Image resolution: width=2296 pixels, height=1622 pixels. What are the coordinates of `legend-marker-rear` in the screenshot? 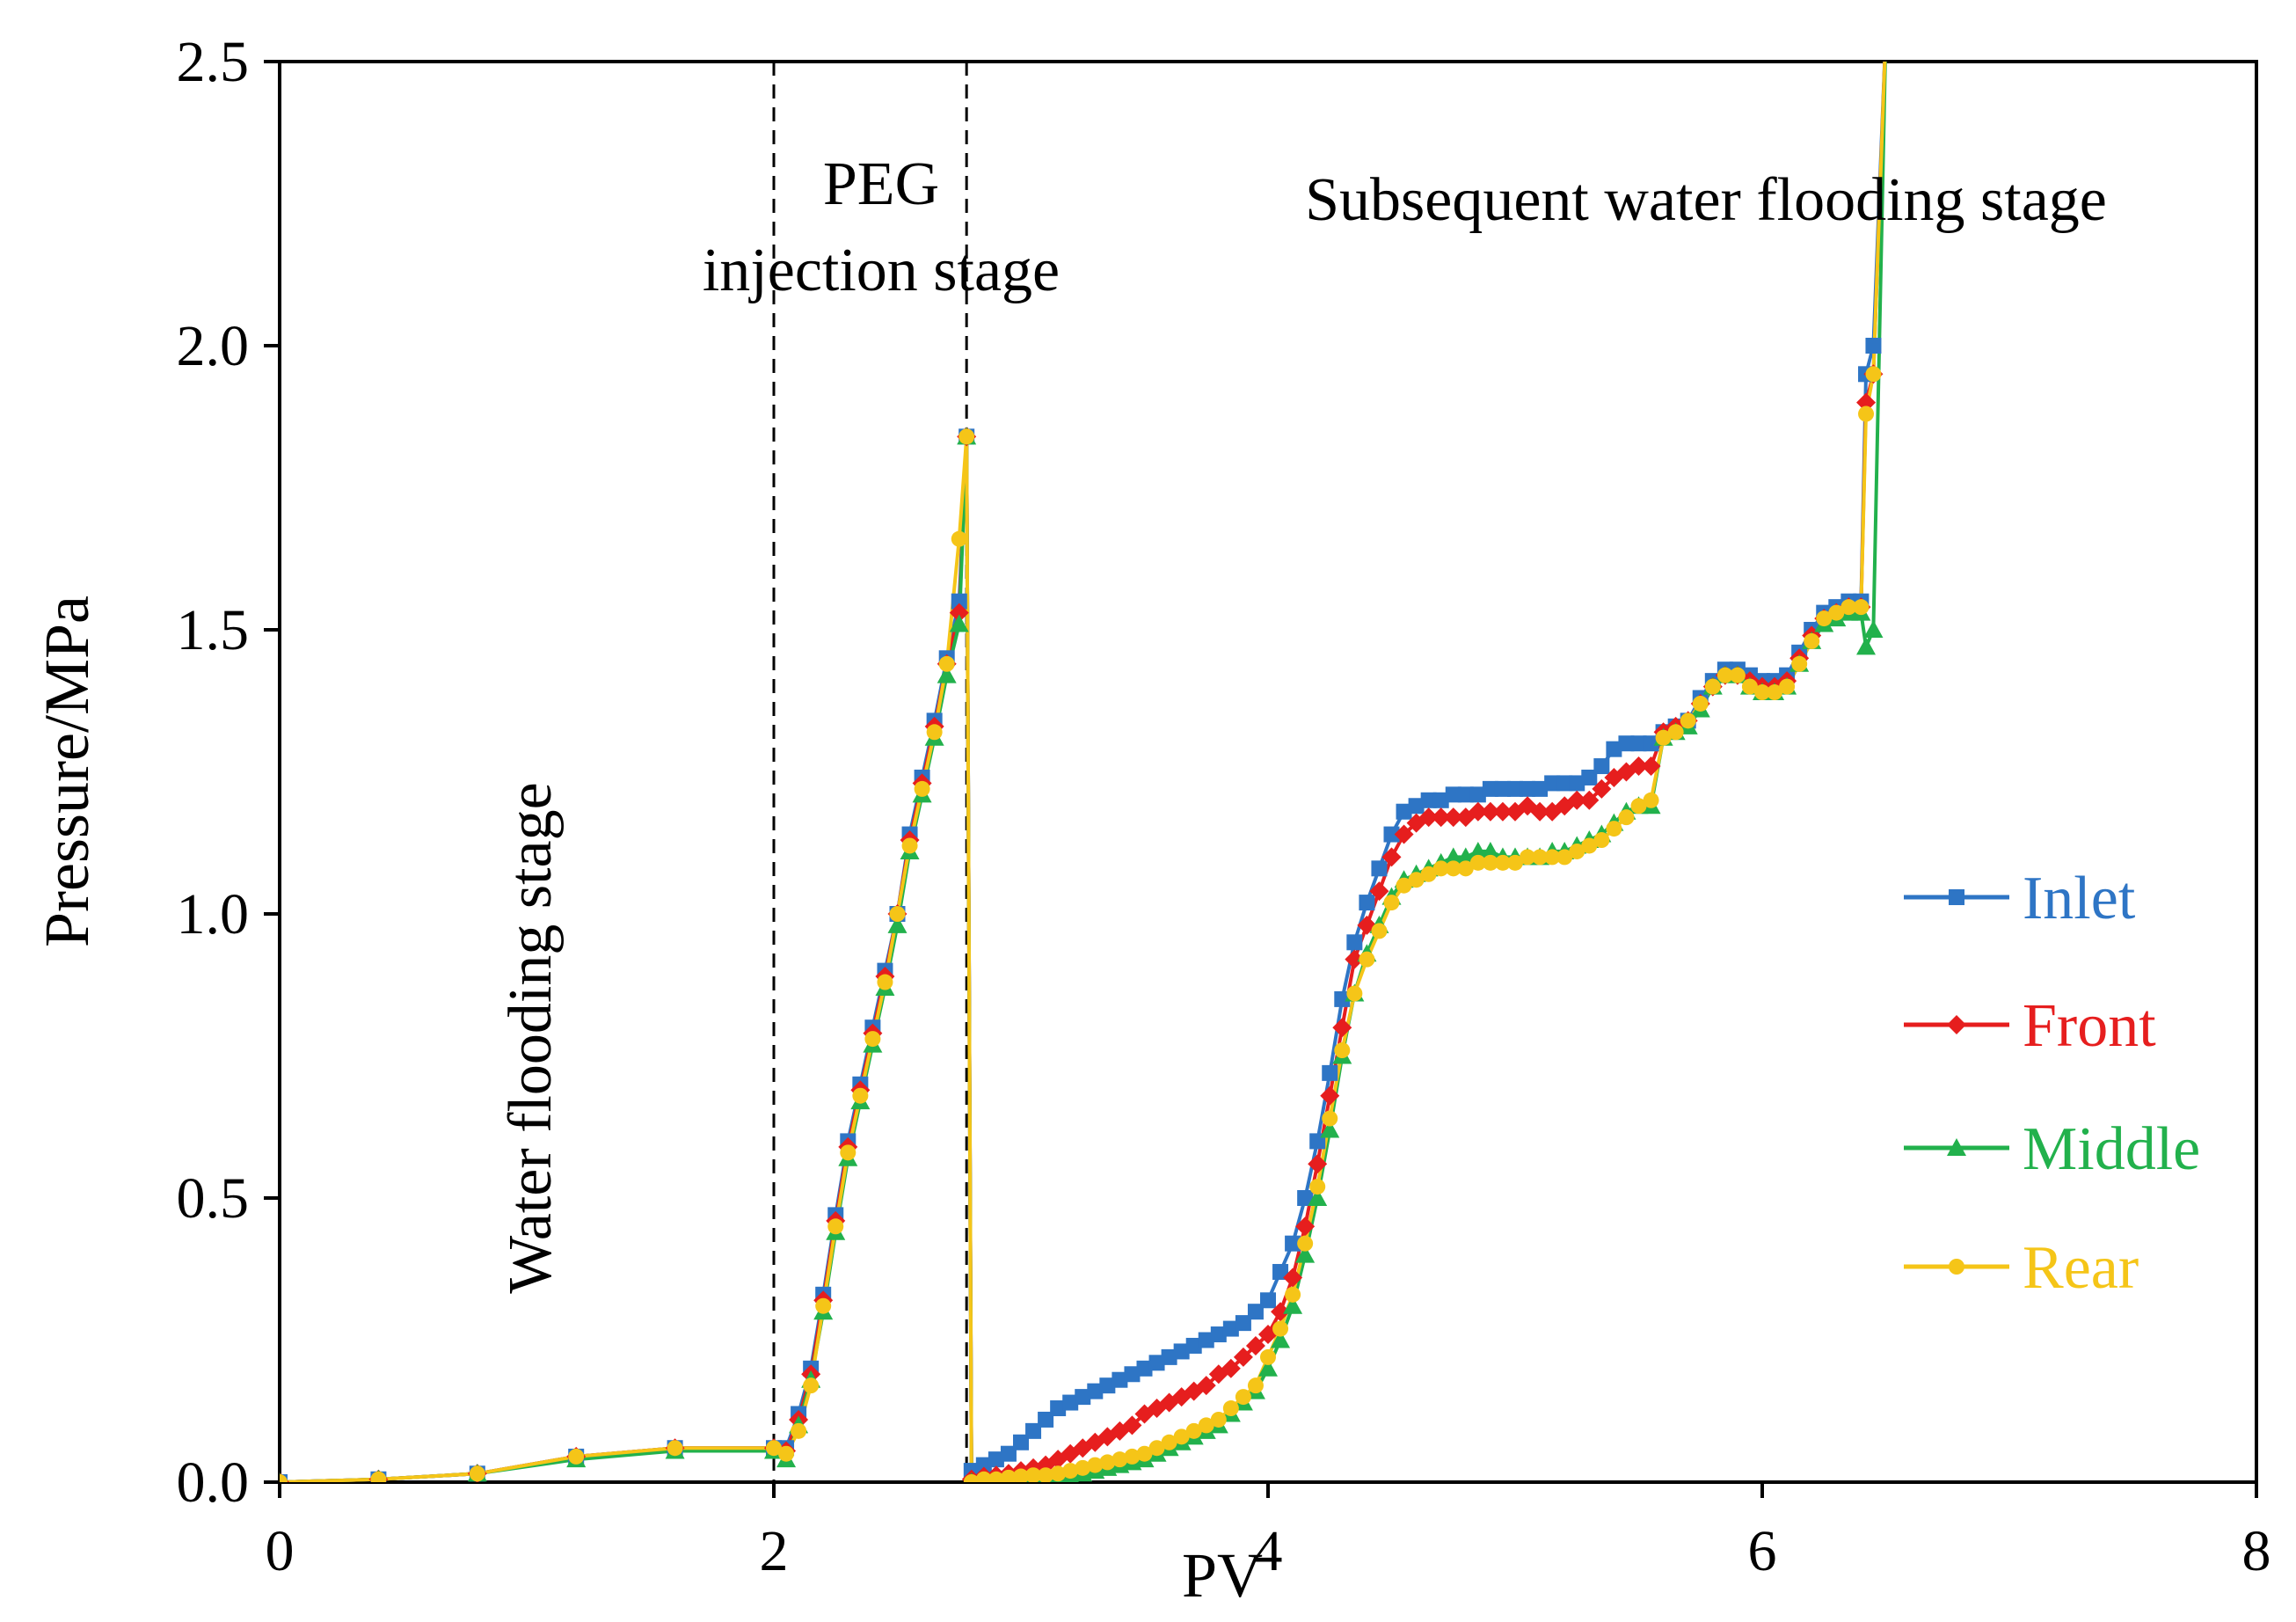 It's located at (1956, 1267).